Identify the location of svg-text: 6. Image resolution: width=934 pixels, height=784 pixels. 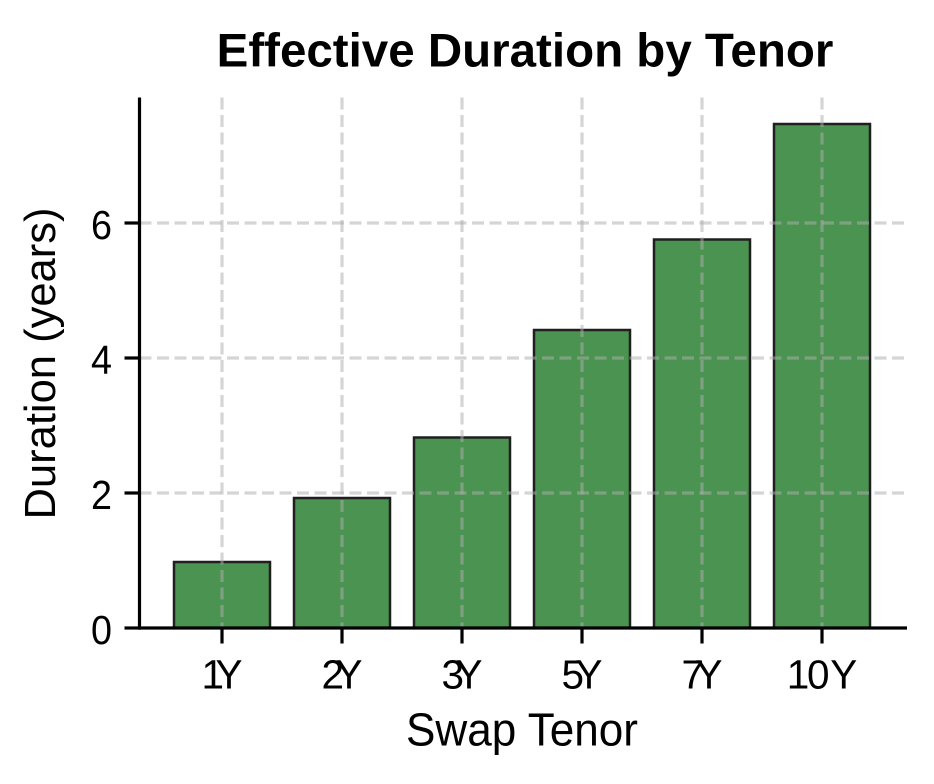
(101, 225).